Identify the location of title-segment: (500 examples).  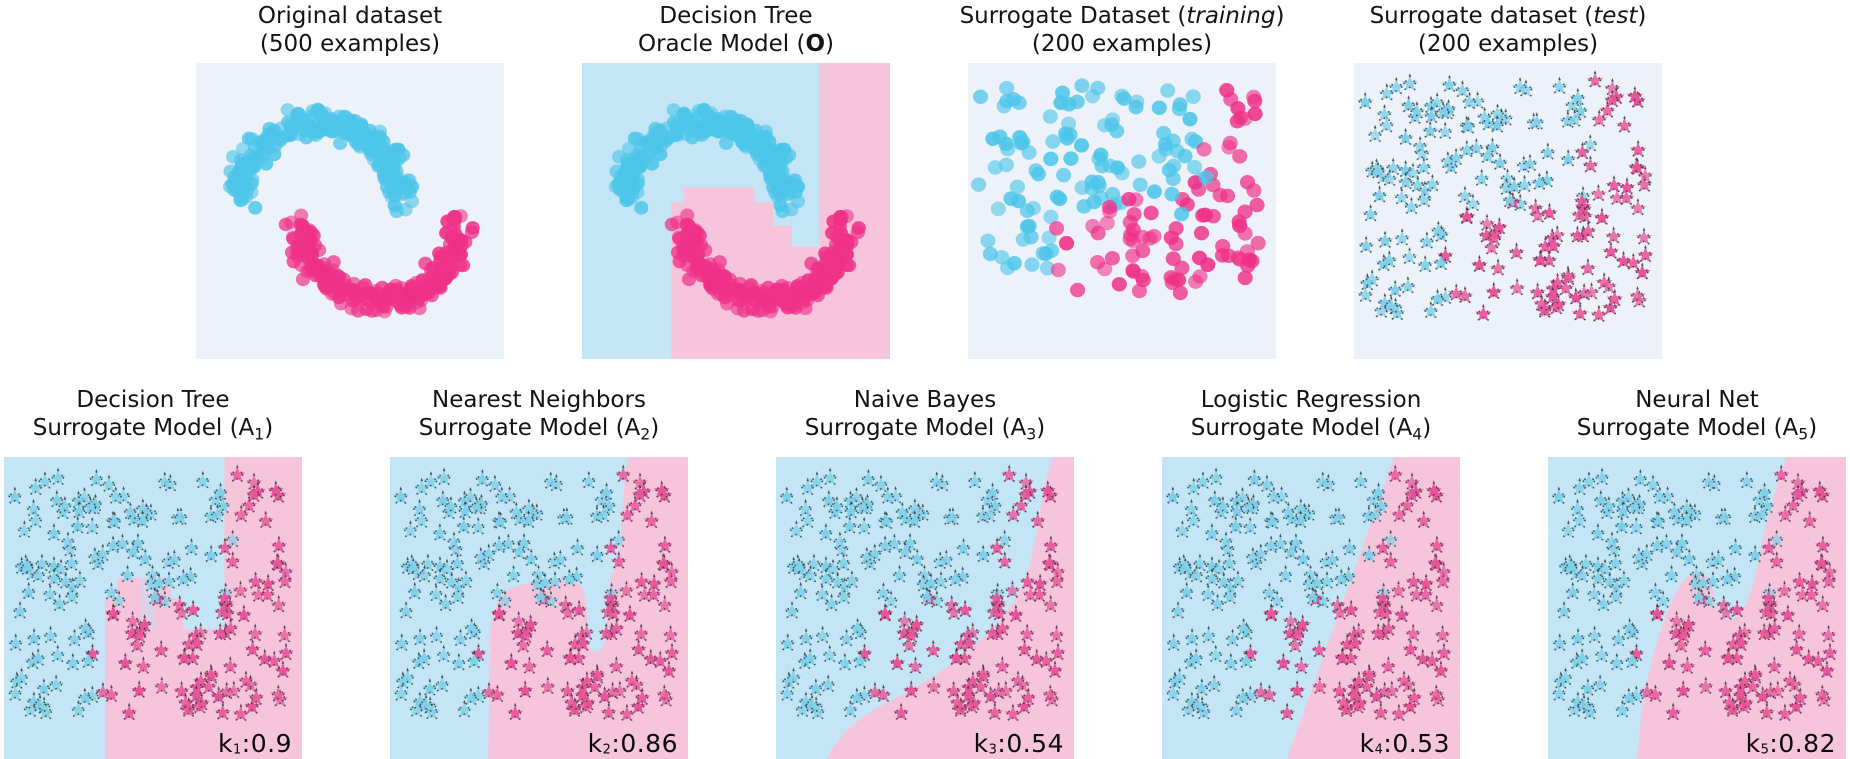
(350, 44).